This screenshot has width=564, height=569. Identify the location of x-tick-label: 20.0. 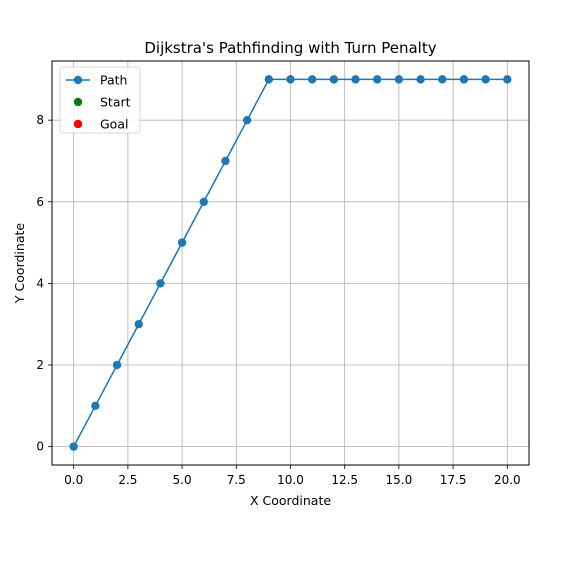
(507, 480).